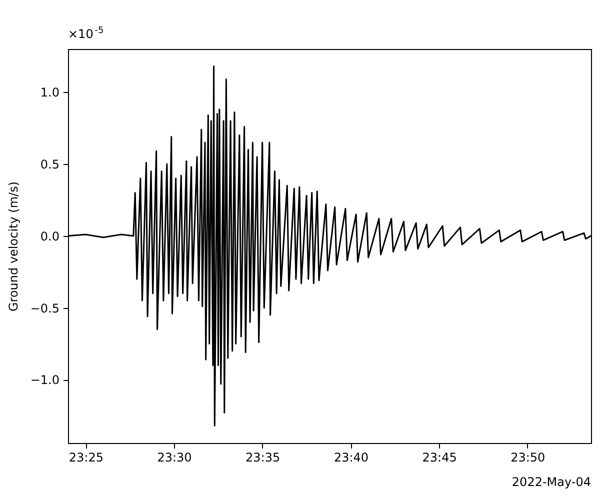 The height and width of the screenshot is (500, 600). Describe the element at coordinates (439, 457) in the screenshot. I see `x-tick-label: 23:45` at that location.